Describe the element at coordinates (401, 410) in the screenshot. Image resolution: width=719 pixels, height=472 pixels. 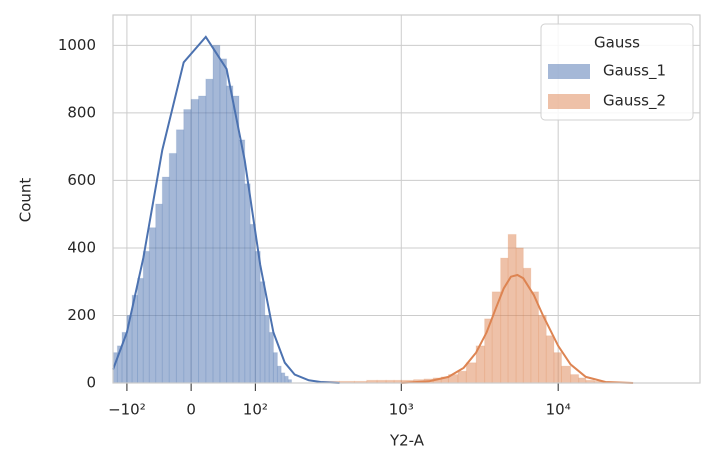
I see `x-tick-label: 10³` at that location.